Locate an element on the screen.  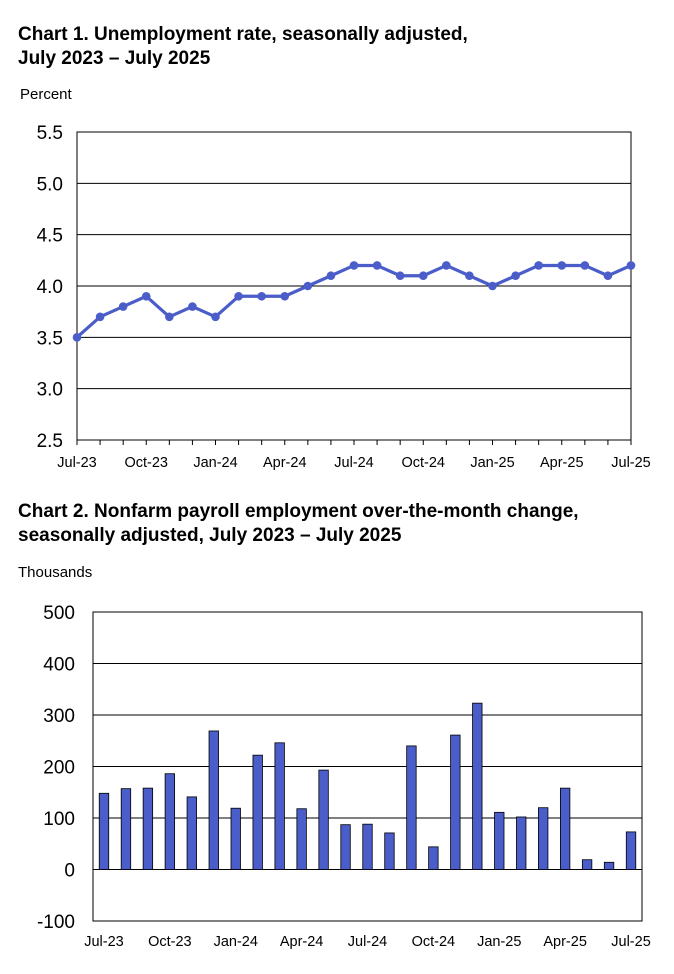
chart1-x-tick-label: Oct-23 is located at coordinates (146, 463).